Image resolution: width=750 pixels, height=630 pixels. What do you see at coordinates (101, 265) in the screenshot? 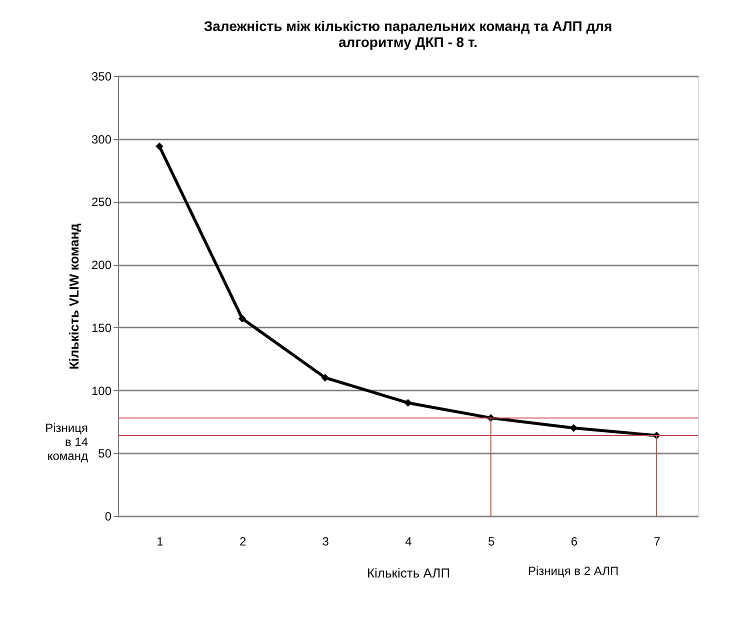
I see `y-tick-label: 200` at bounding box center [101, 265].